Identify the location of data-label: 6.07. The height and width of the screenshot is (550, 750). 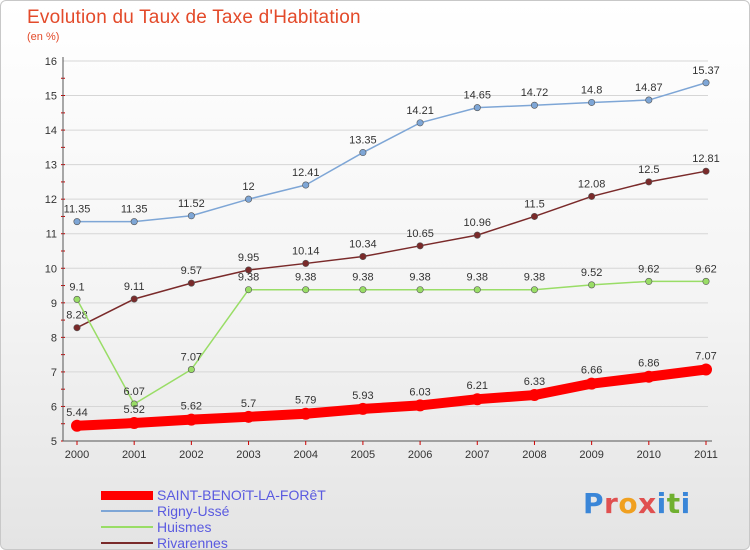
(133, 392).